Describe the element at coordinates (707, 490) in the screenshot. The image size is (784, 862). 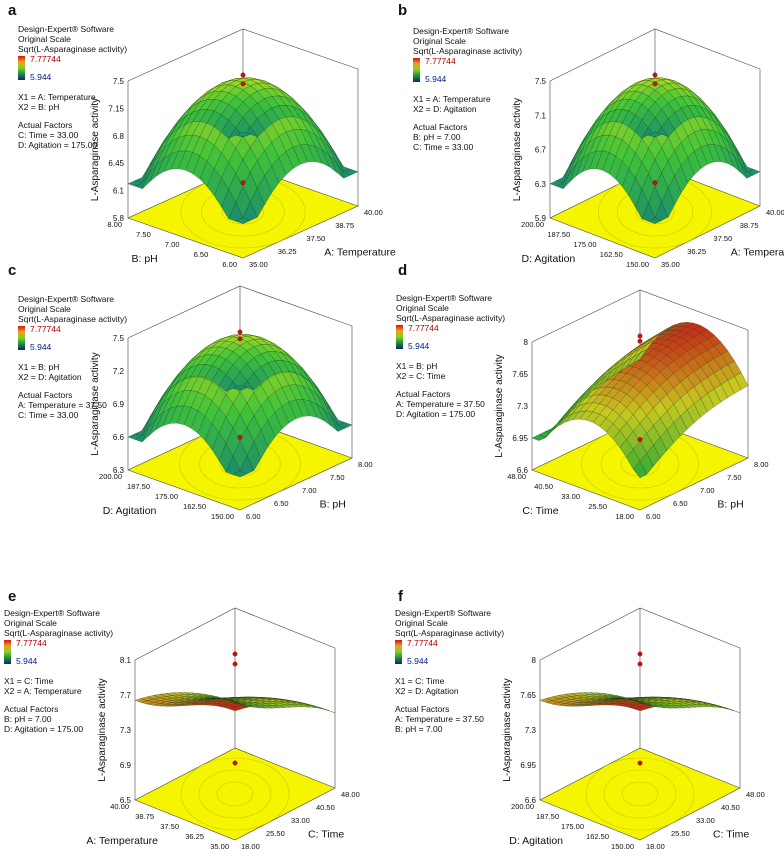
I see `right-axis-tick: 7.00` at that location.